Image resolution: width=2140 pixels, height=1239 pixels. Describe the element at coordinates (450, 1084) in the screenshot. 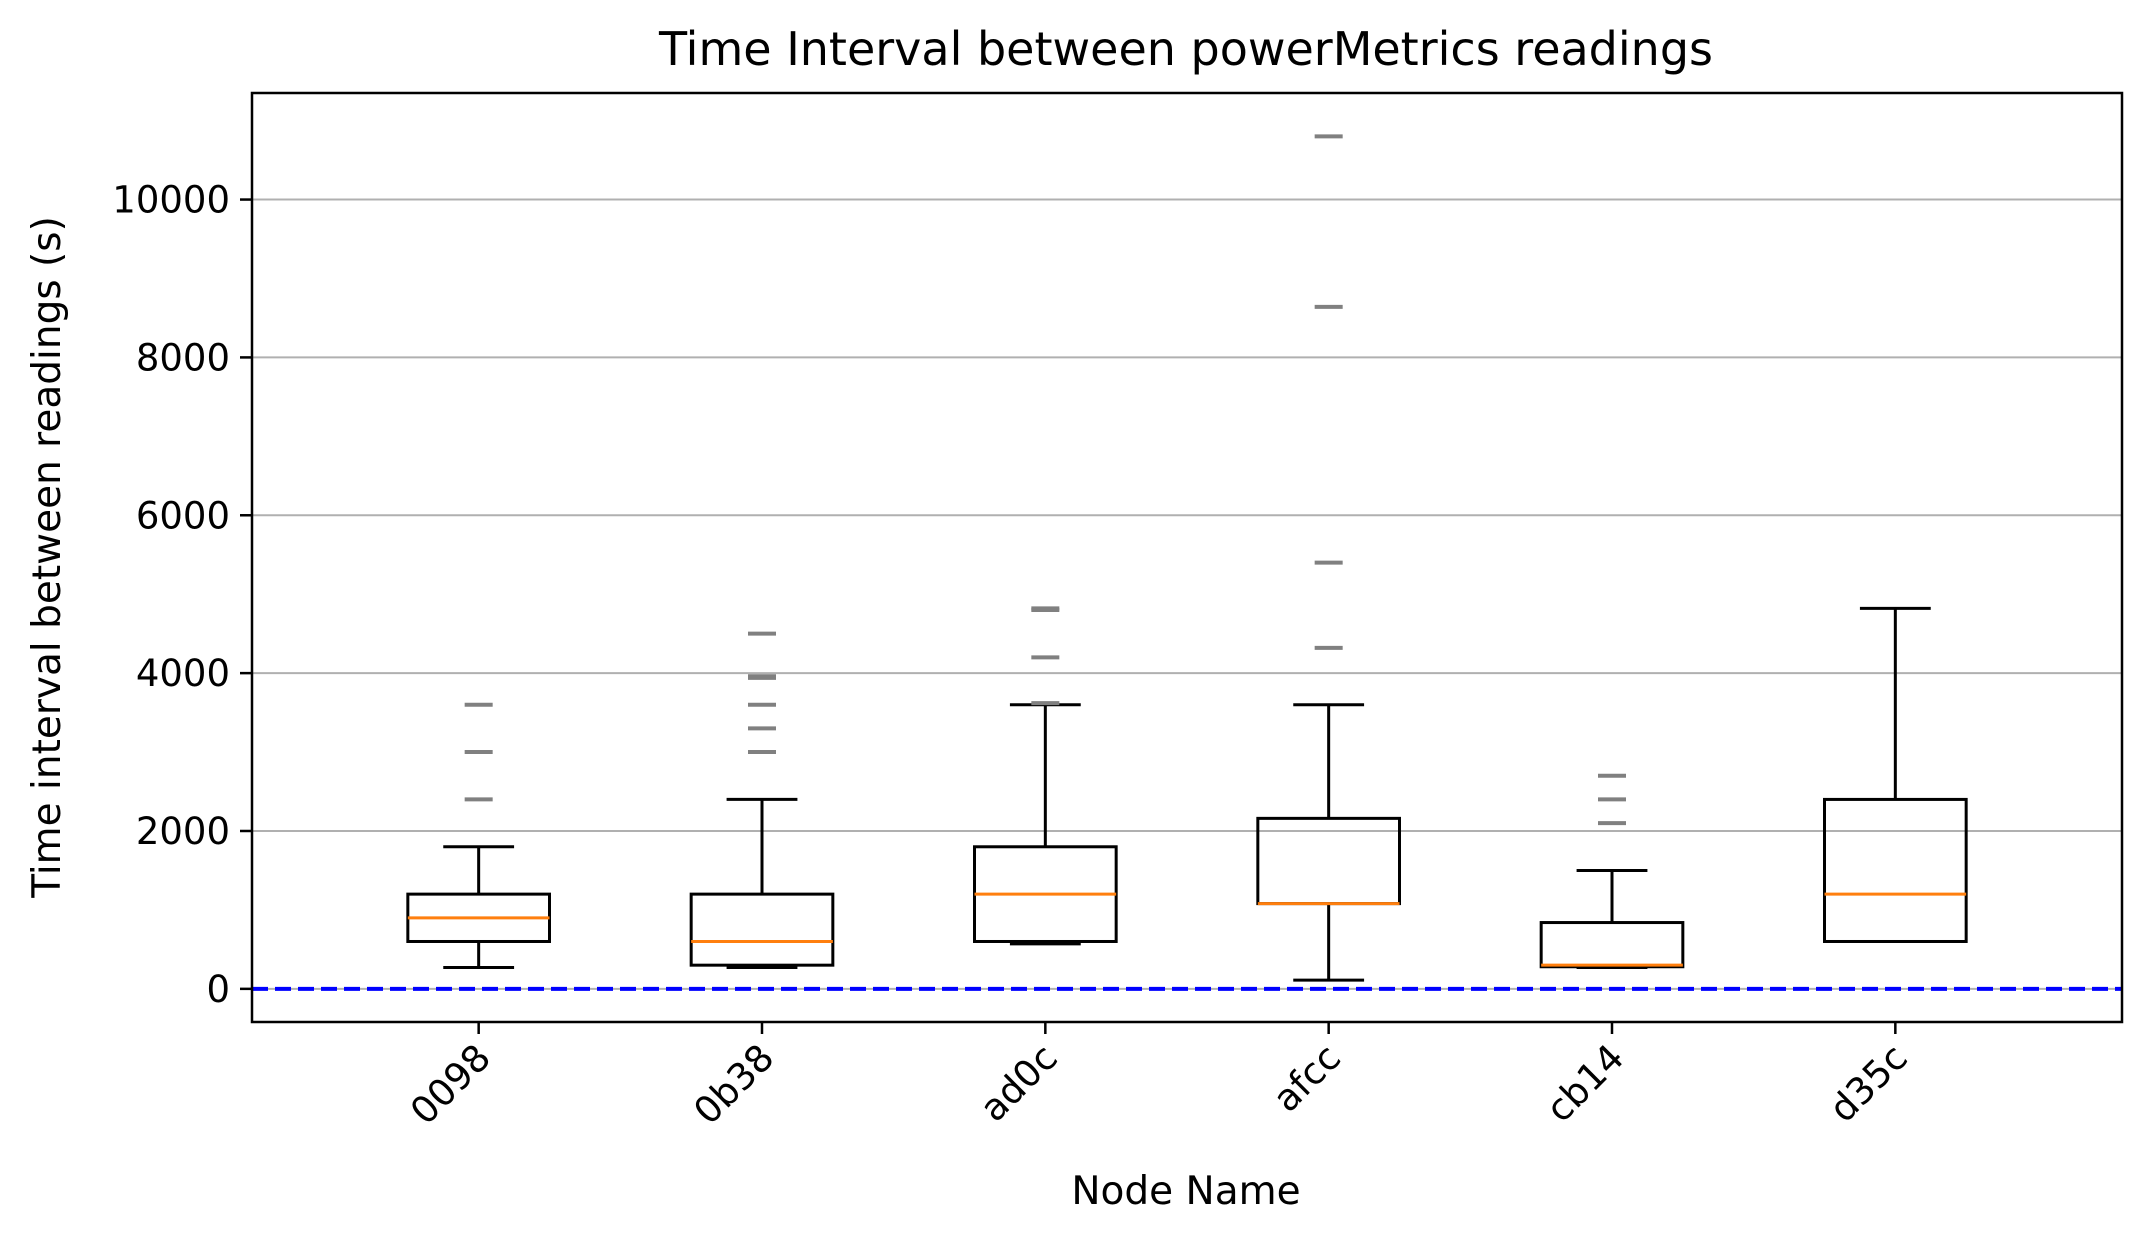

I see `x-tick-label: 0098` at that location.